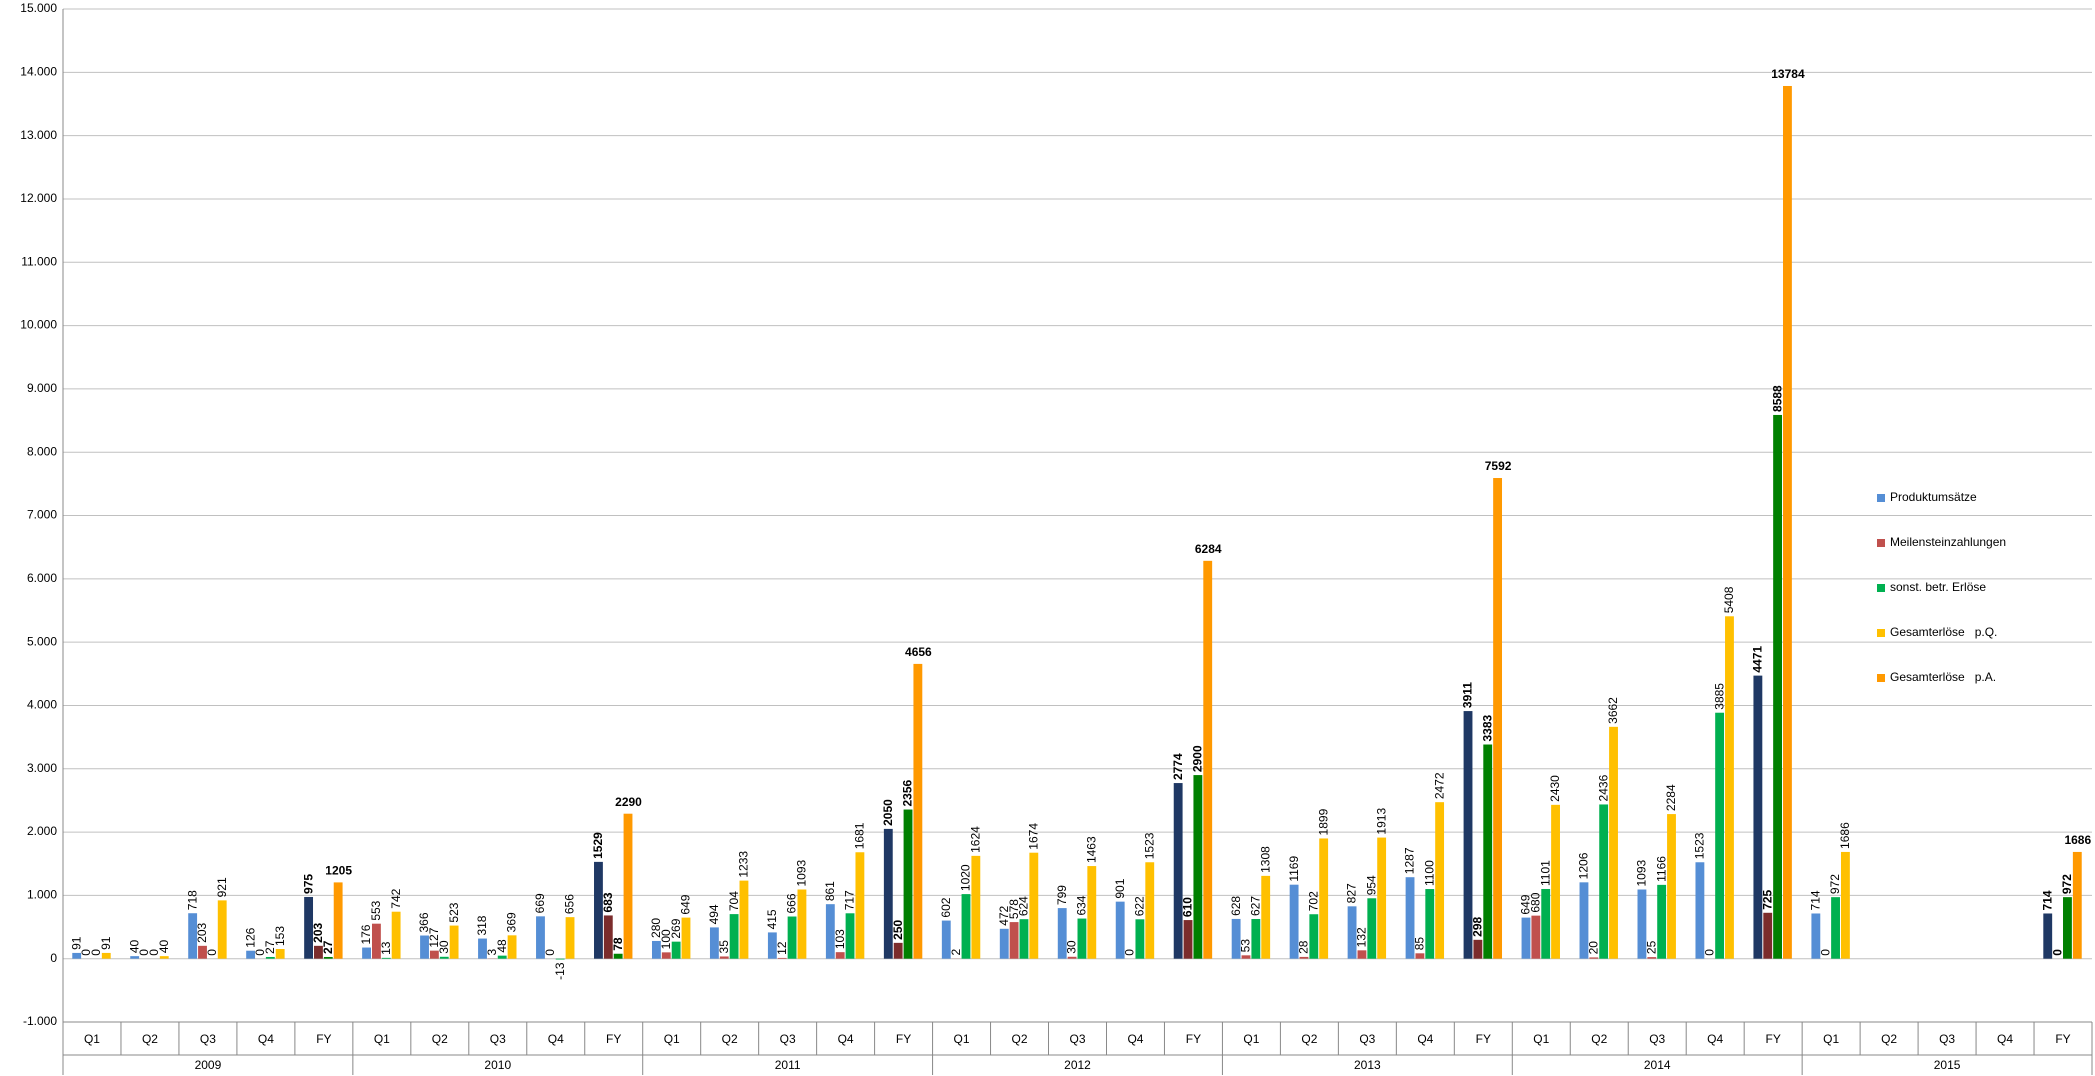 This screenshot has height=1076, width=2095. I want to click on data-label: 610, so click(1188, 907).